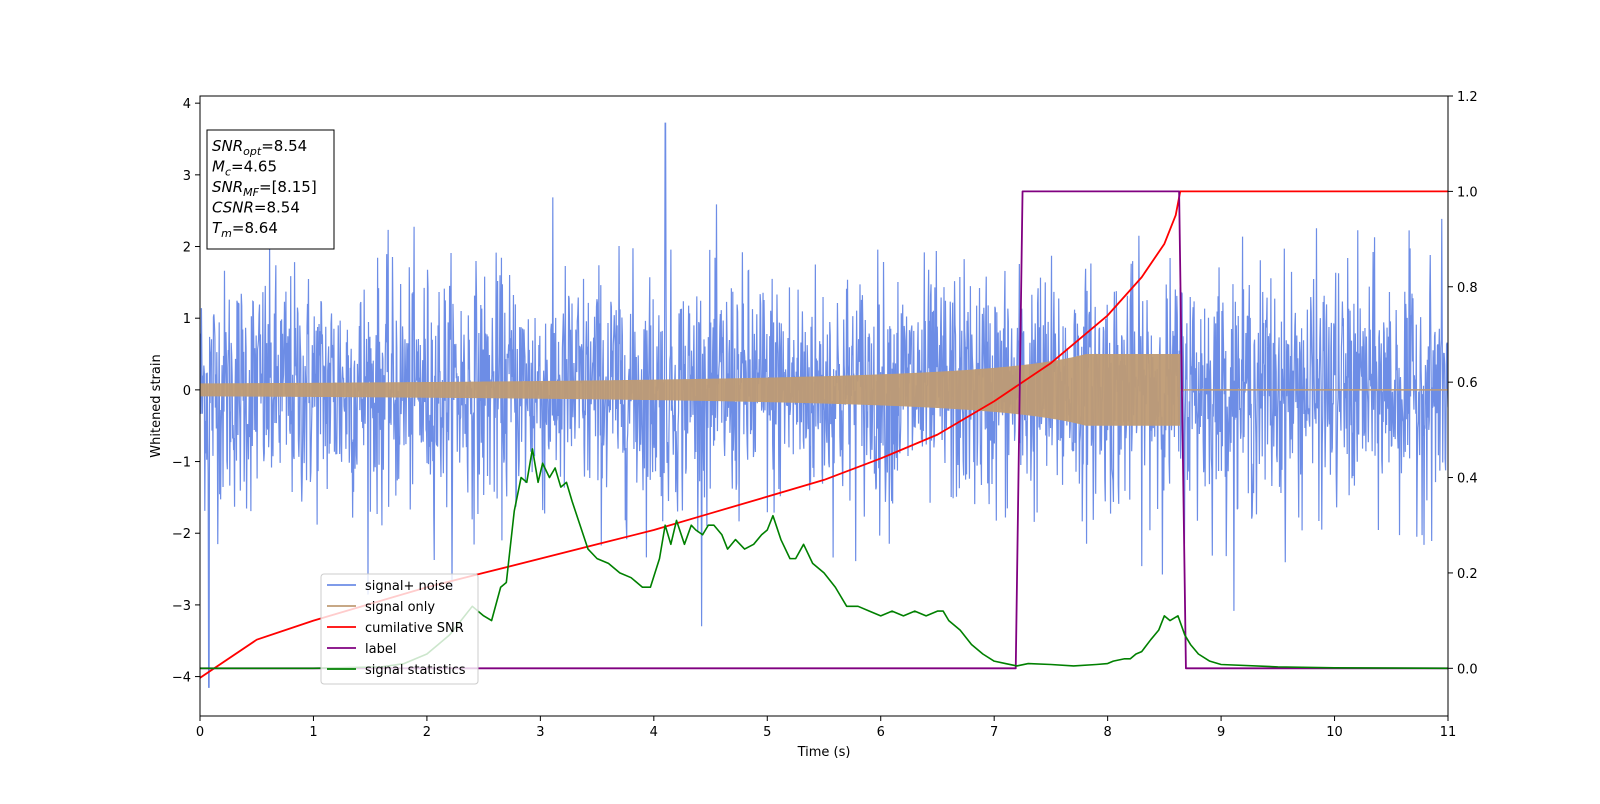  Describe the element at coordinates (288, 187) in the screenshot. I see `info-line-value: =[8.15]` at that location.